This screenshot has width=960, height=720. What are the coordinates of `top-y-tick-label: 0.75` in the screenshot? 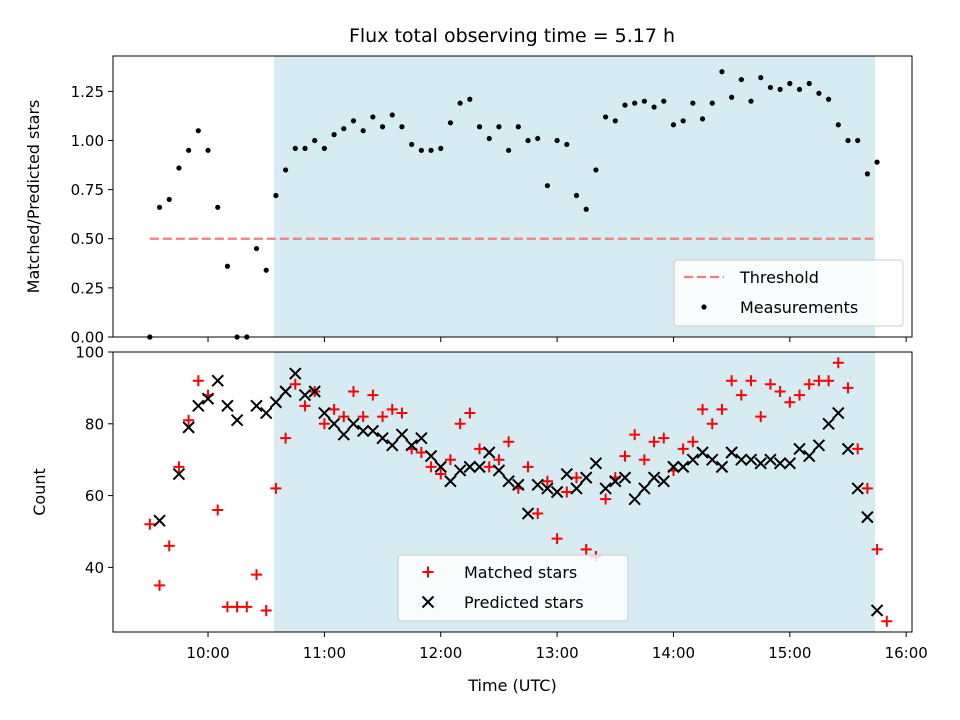 It's located at (87, 190).